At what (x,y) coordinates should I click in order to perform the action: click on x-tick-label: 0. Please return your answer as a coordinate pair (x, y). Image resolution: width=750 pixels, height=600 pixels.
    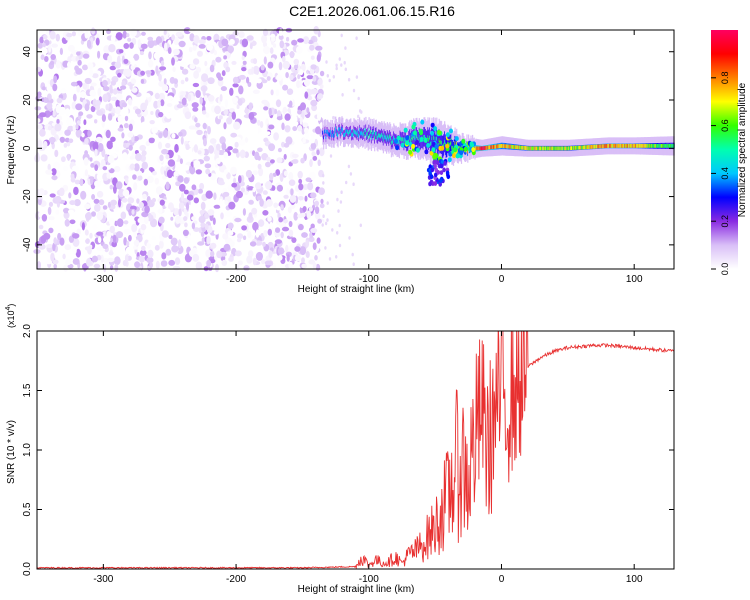
    Looking at the image, I should click on (502, 279).